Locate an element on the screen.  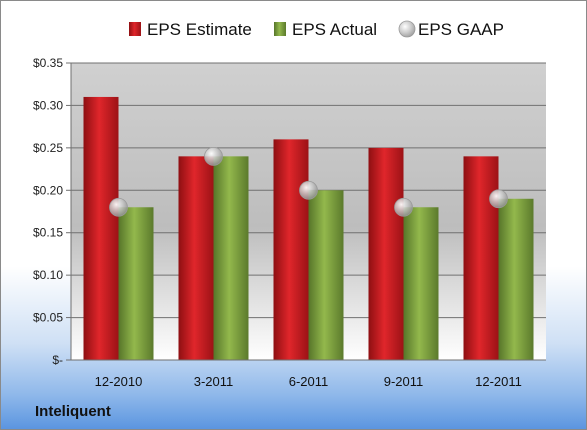
legend-label: EPS GAAP is located at coordinates (461, 29).